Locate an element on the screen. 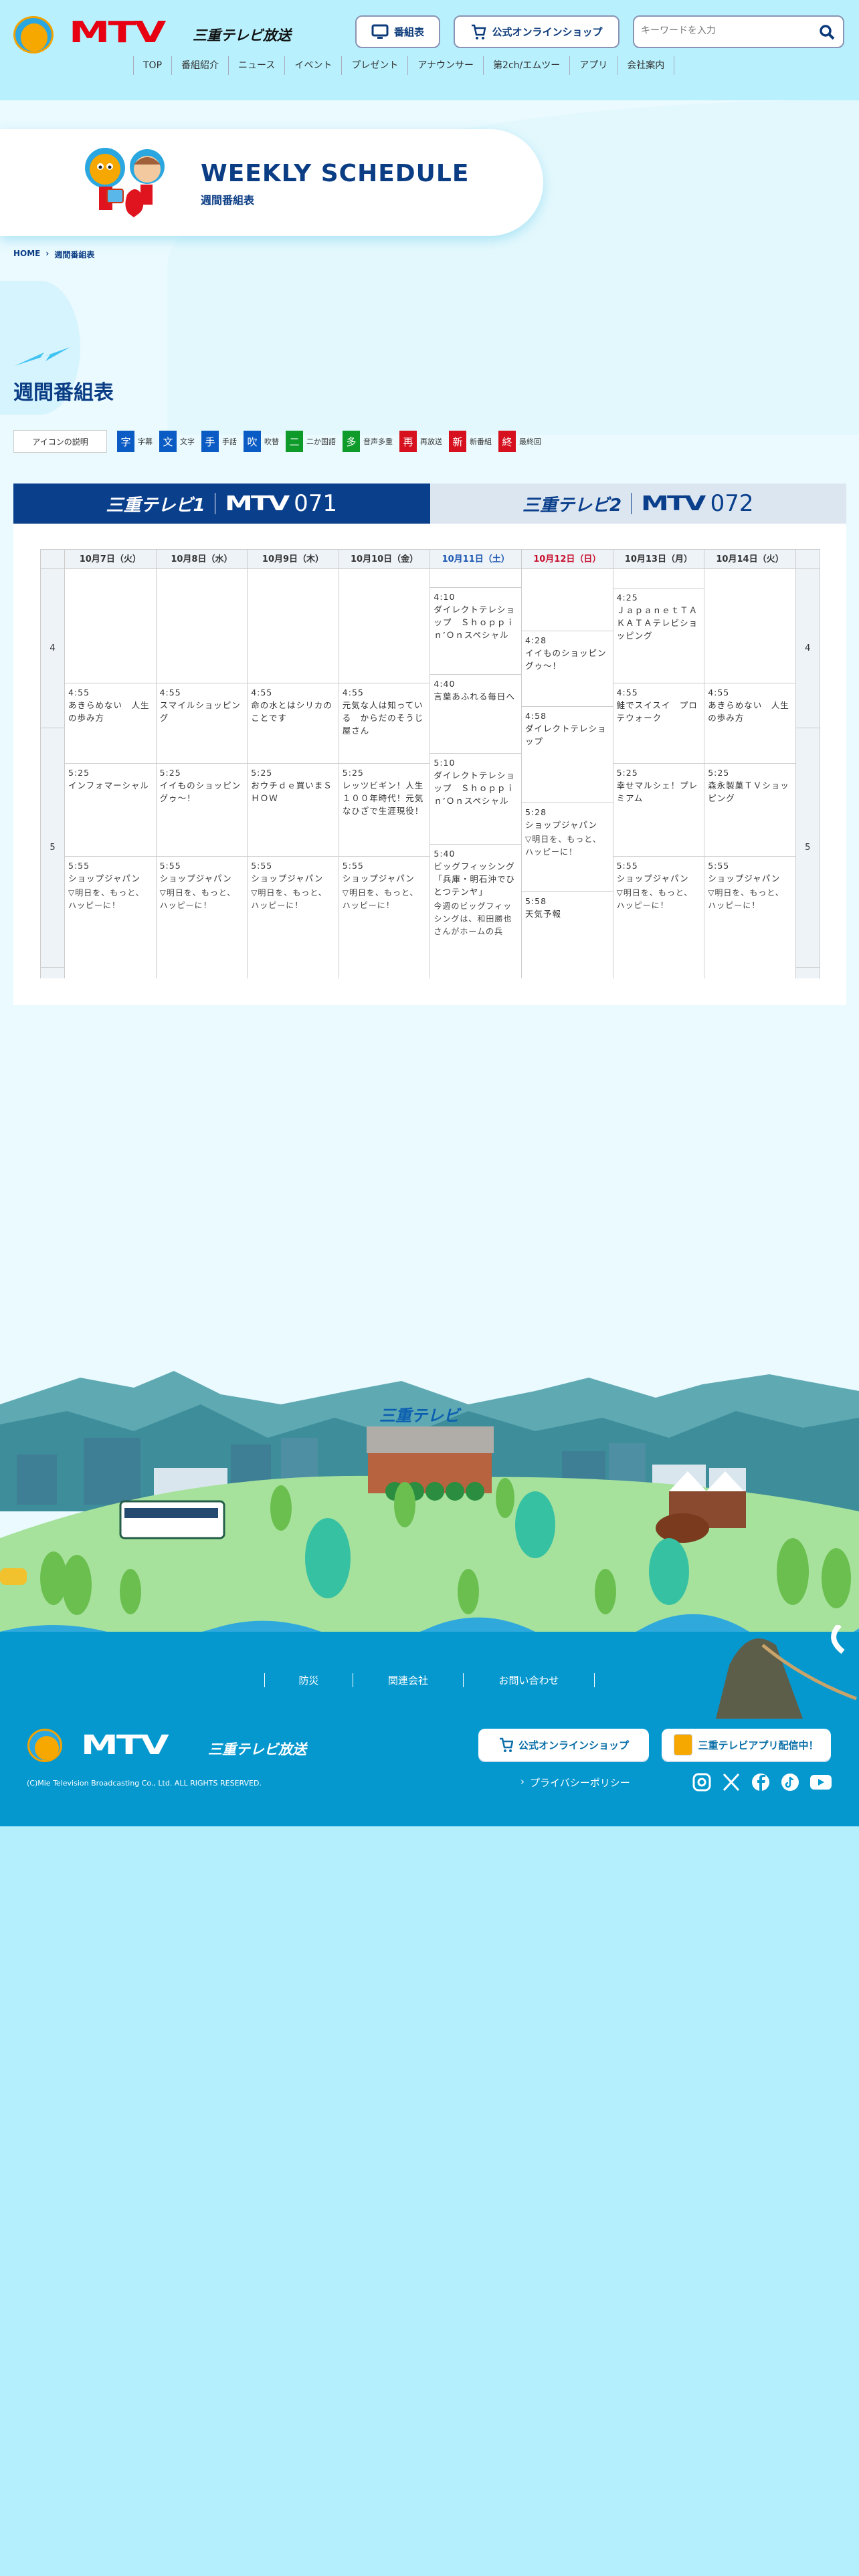 This screenshot has width=859, height=2576. channel-number: 072 is located at coordinates (732, 504).